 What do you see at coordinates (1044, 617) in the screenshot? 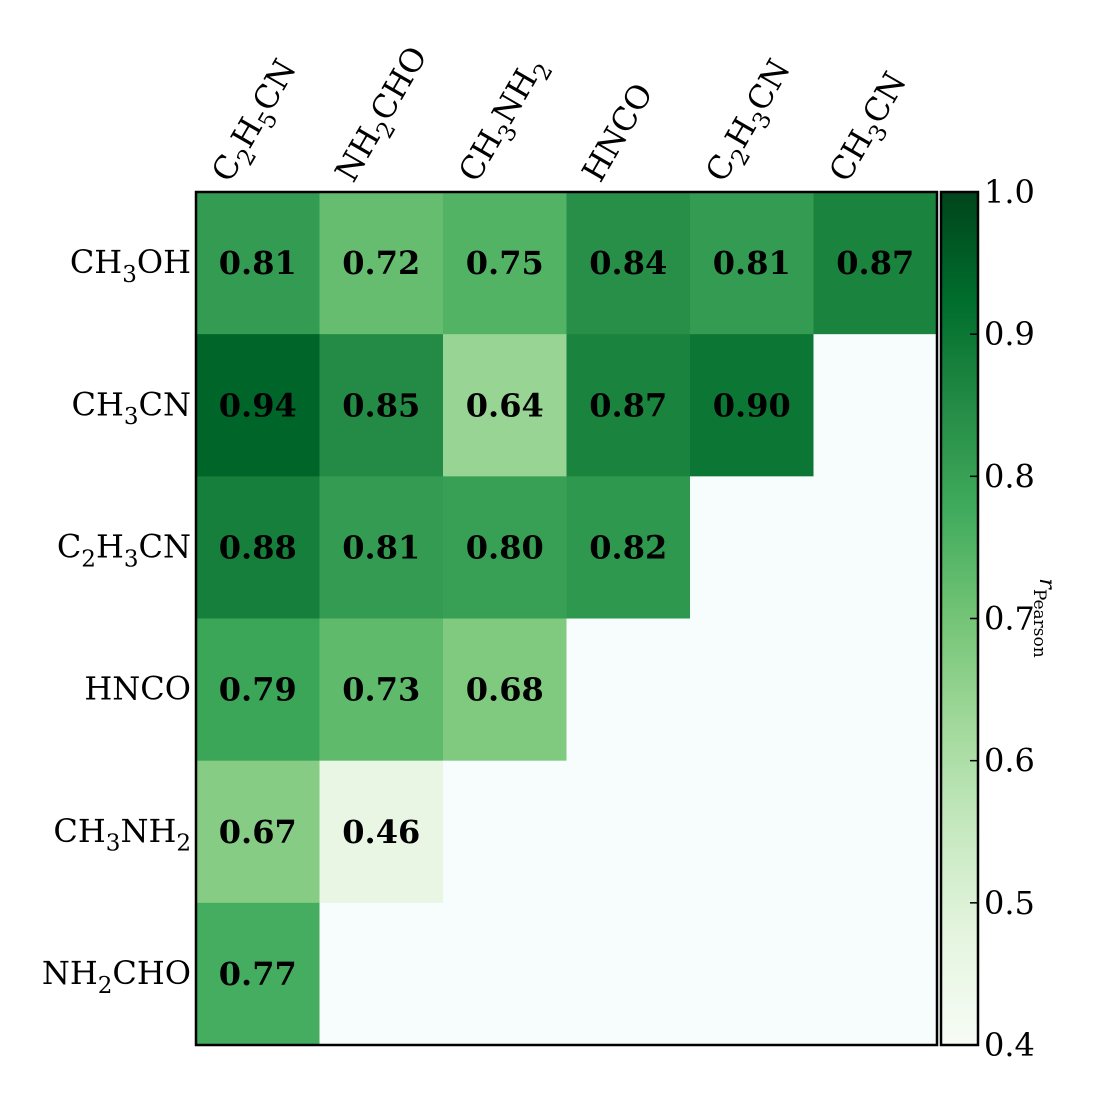
I see `colorbar-label: rPearson` at bounding box center [1044, 617].